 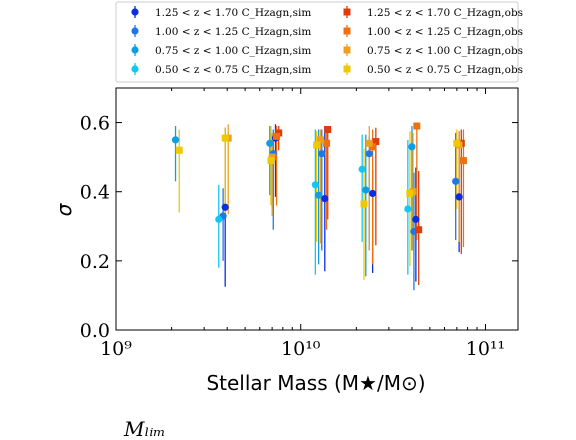 I want to click on y-tick-label: 0.0, so click(x=95, y=331).